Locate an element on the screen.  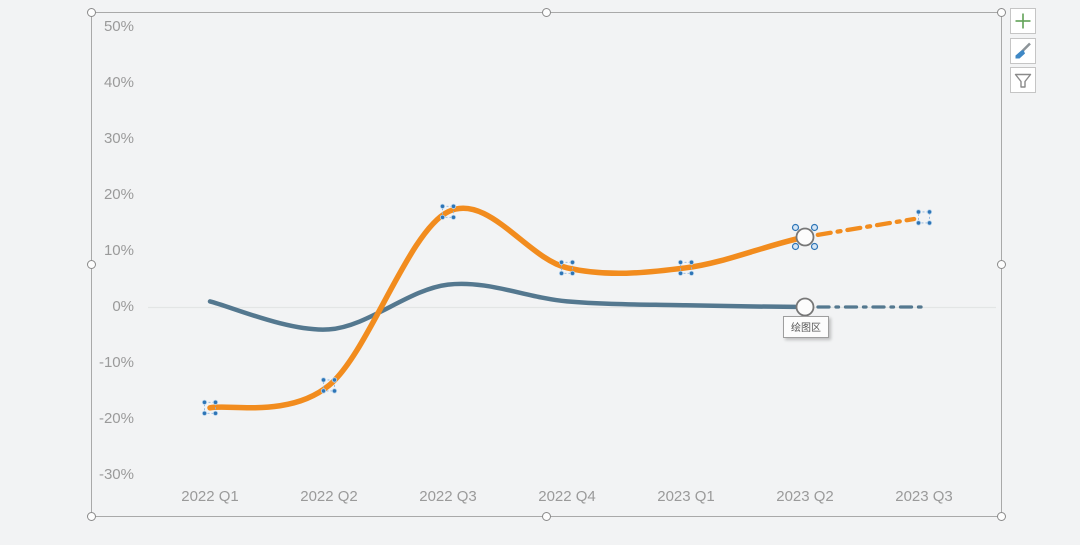
y-axis-tick-label: 30% is located at coordinates (118, 138).